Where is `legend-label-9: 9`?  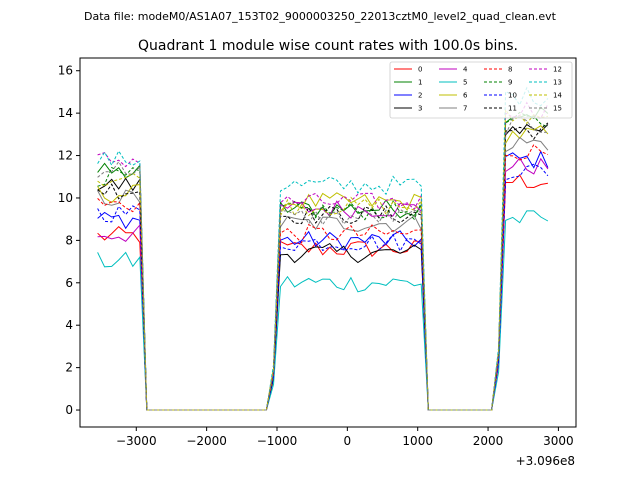
legend-label-9: 9 is located at coordinates (510, 83).